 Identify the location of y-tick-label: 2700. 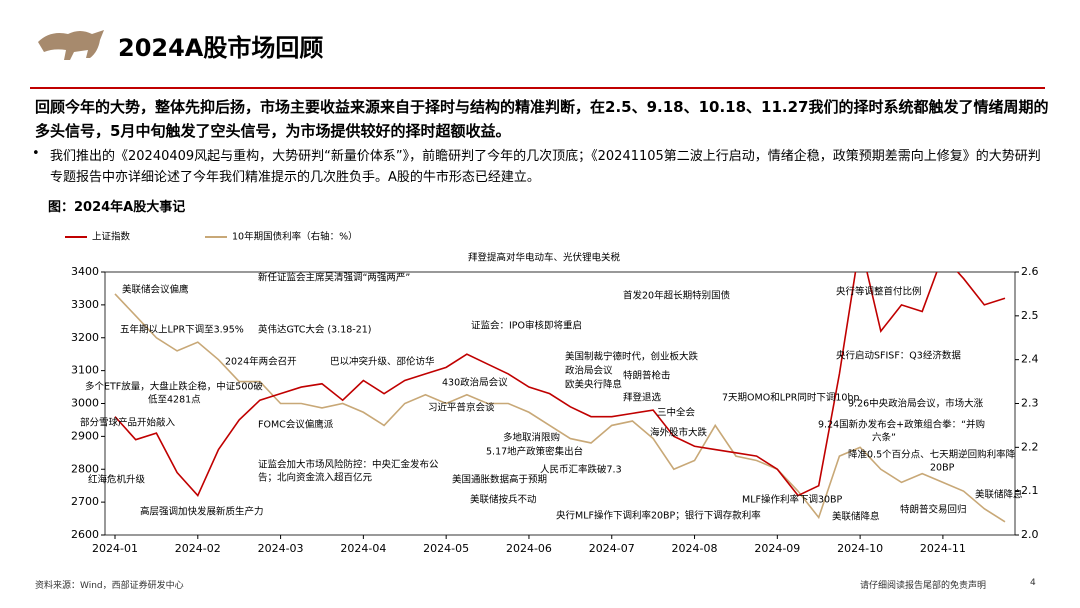
(85, 501).